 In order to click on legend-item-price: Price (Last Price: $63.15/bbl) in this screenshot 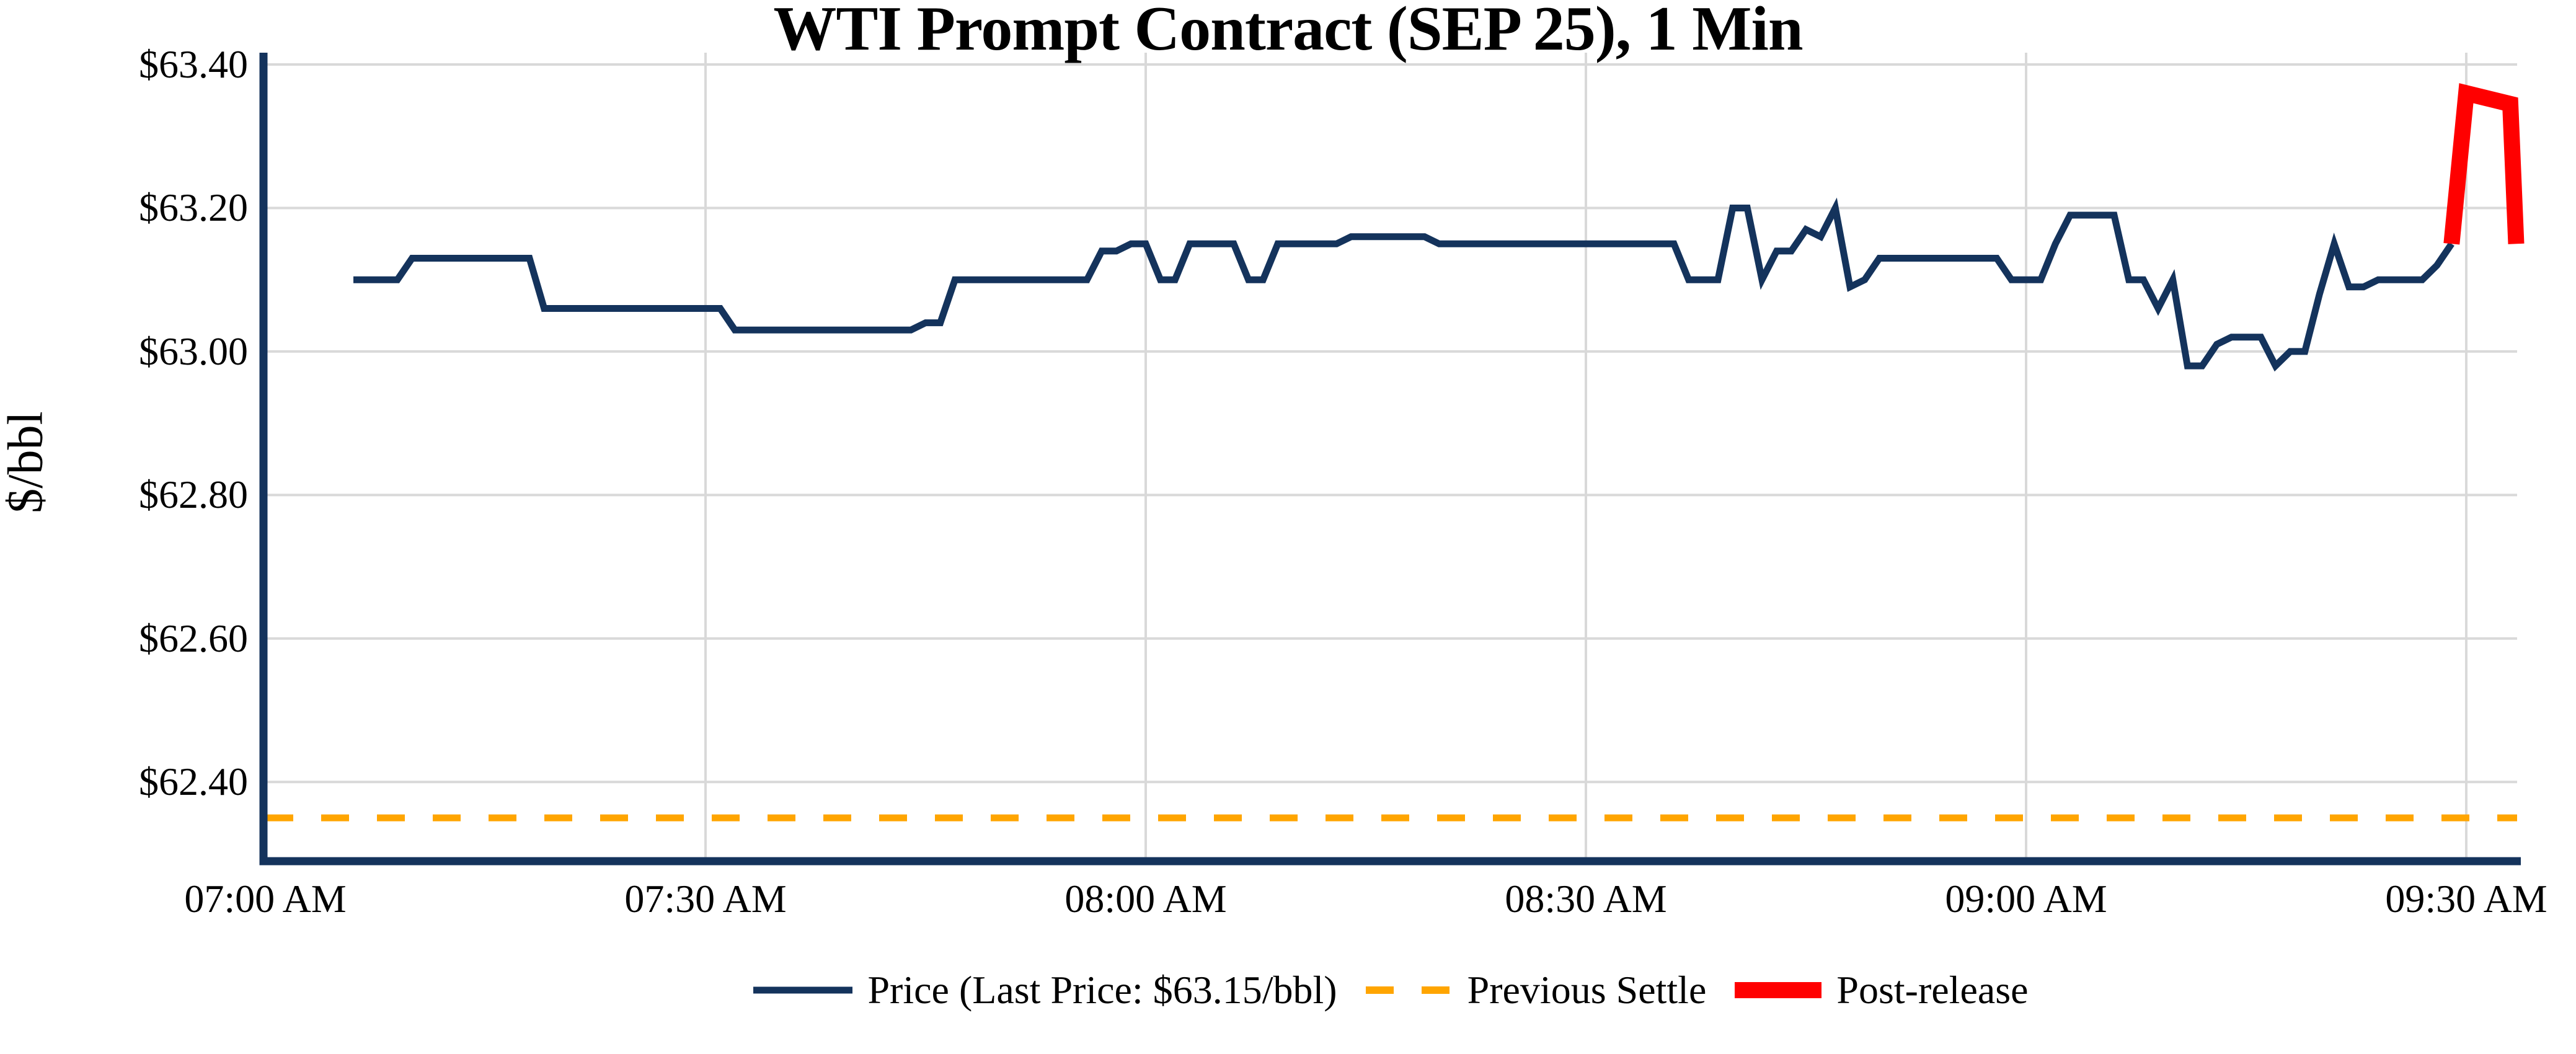, I will do `click(1045, 990)`.